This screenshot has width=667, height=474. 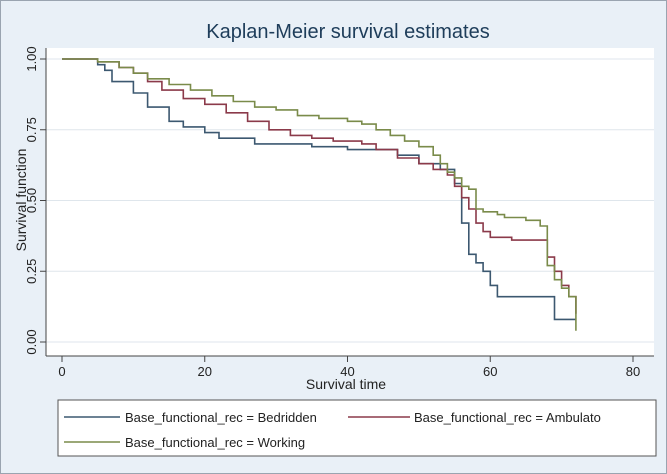 What do you see at coordinates (215, 442) in the screenshot?
I see `legend-label-working: Base_functional_rec = Working` at bounding box center [215, 442].